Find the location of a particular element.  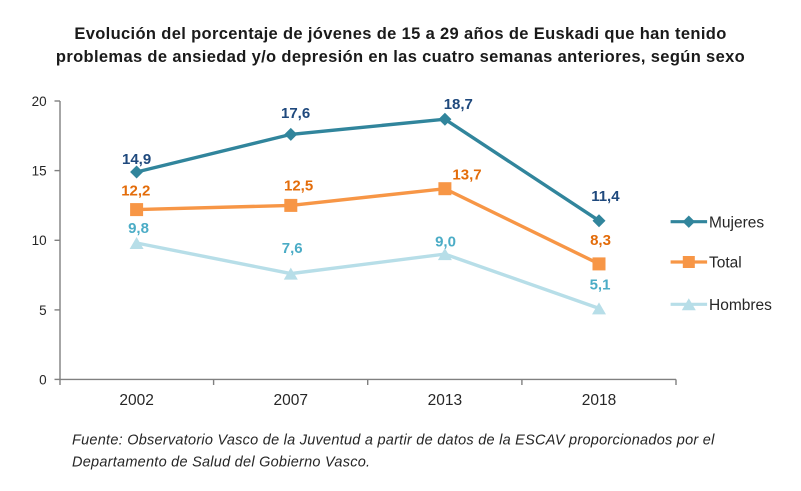

svg-text: 11,4 is located at coordinates (605, 196).